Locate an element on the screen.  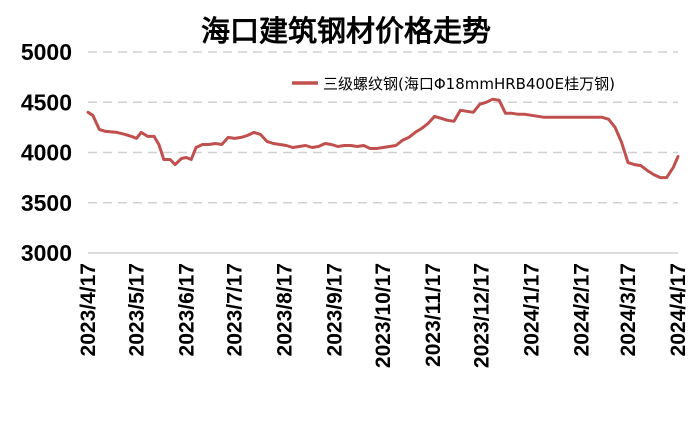
y-tick-label: 4500 is located at coordinates (46, 102).